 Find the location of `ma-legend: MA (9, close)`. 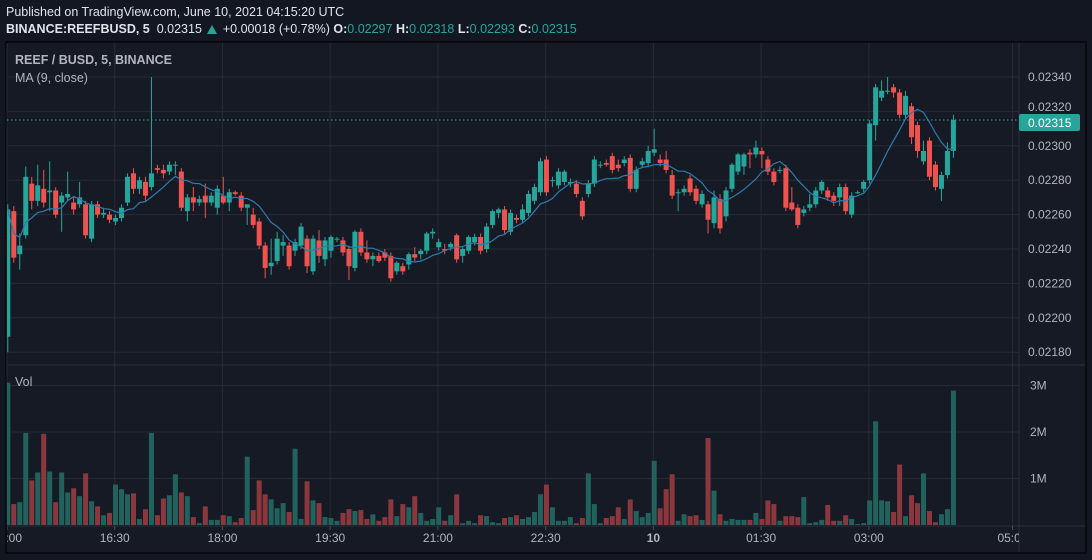

ma-legend: MA (9, close) is located at coordinates (51, 78).